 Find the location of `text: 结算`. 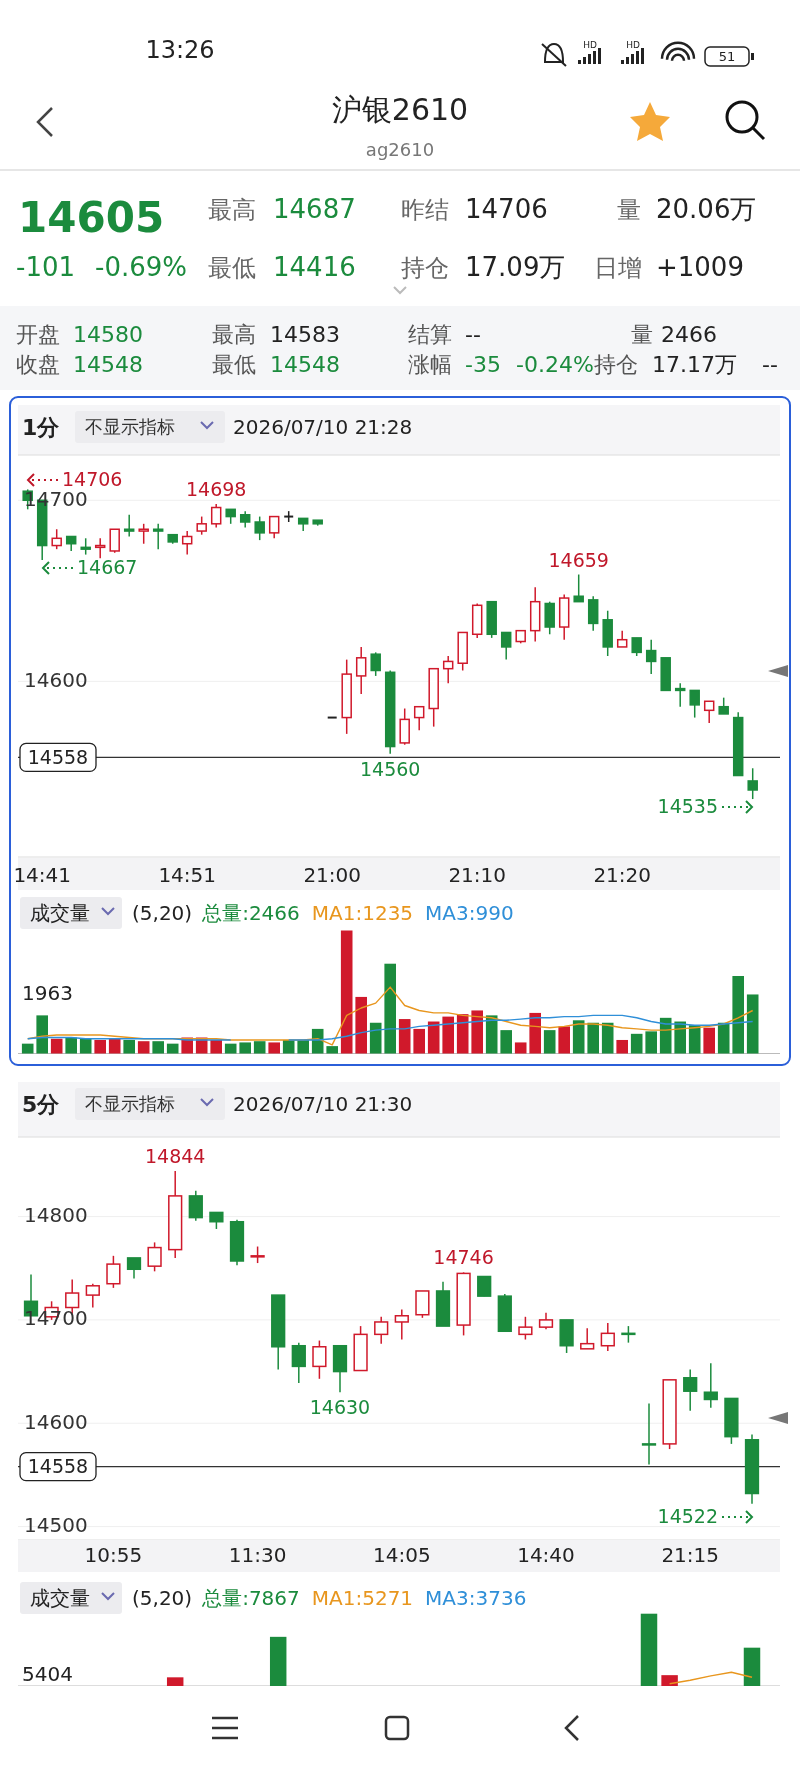

text: 结算 is located at coordinates (430, 334).